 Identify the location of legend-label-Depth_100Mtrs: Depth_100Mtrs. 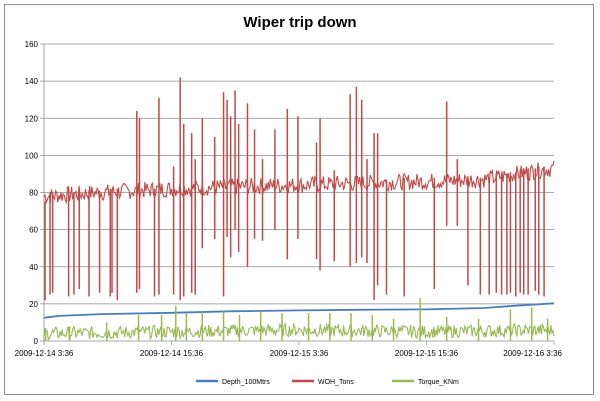
(246, 382).